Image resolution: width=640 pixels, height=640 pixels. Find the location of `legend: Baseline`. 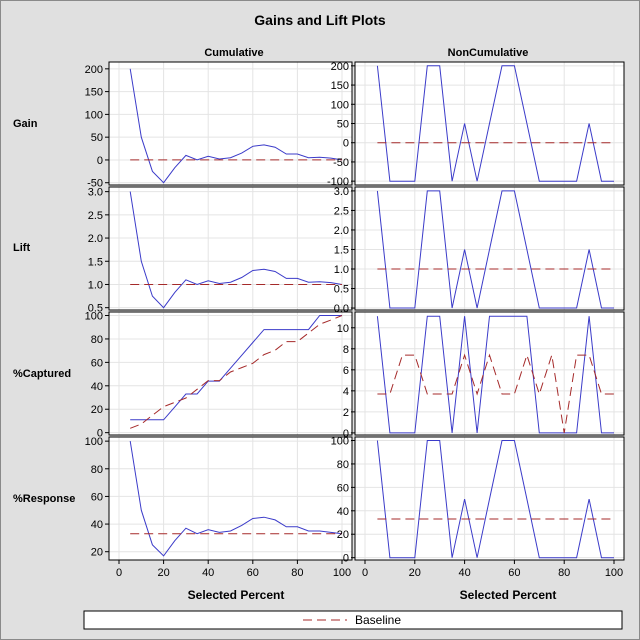

legend: Baseline is located at coordinates (353, 620).